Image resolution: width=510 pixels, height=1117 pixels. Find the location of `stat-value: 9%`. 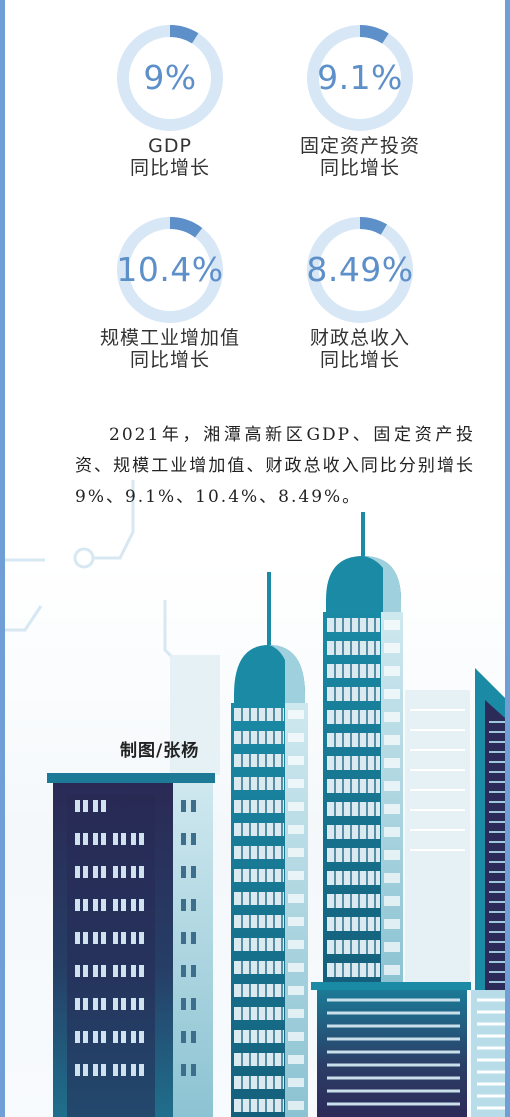

stat-value: 9% is located at coordinates (170, 77).